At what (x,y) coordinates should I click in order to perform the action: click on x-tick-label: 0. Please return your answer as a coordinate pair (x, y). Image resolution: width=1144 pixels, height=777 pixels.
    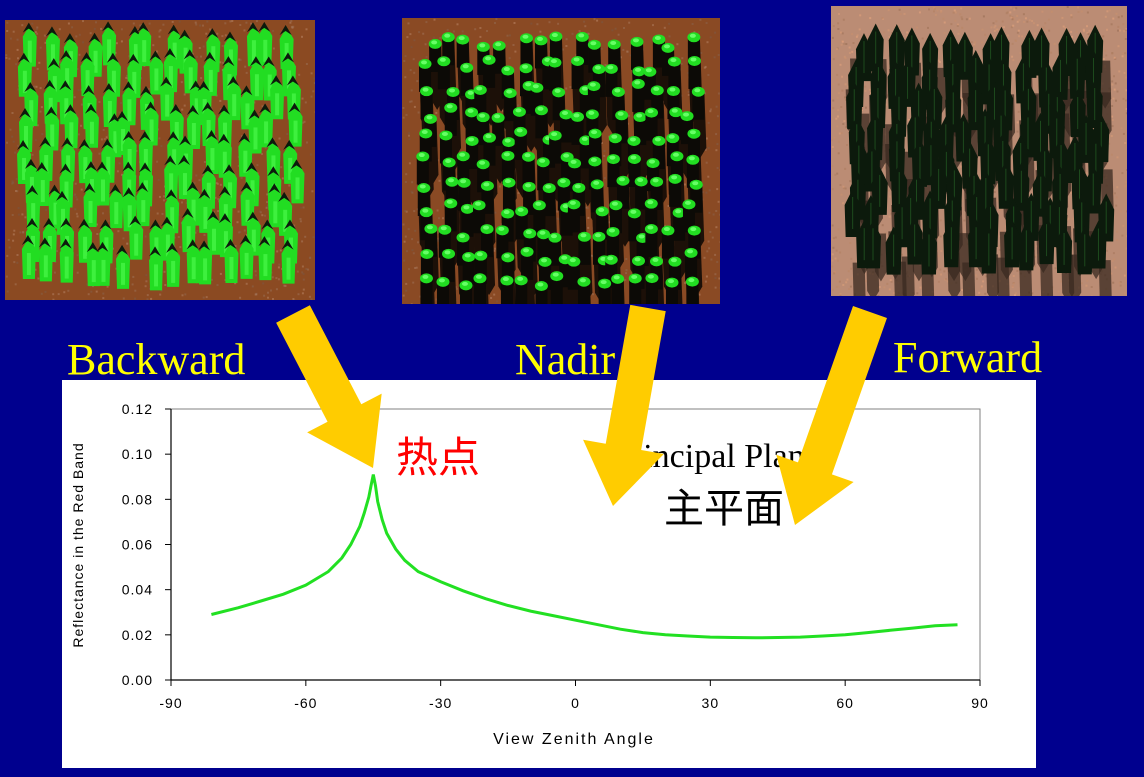
    Looking at the image, I should click on (575, 703).